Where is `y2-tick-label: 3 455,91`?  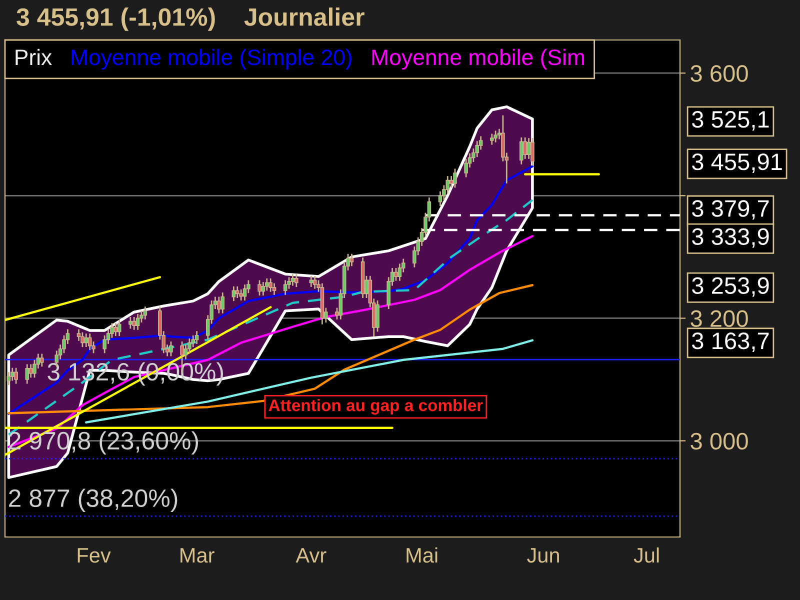 y2-tick-label: 3 455,91 is located at coordinates (737, 163).